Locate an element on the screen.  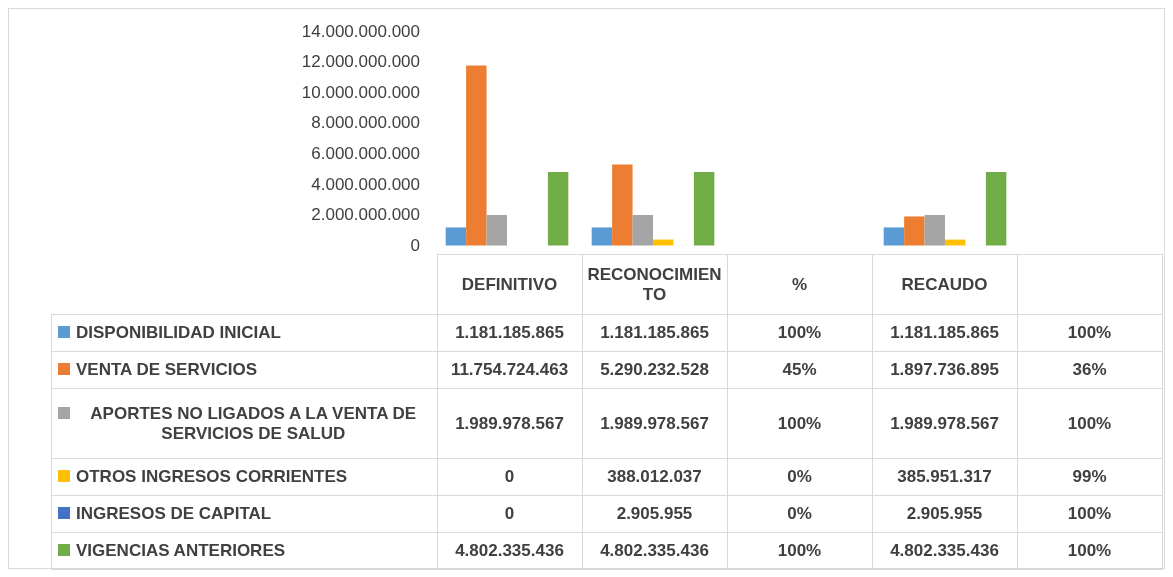
y-tick-label: 6.000.000.000 is located at coordinates (365, 154).